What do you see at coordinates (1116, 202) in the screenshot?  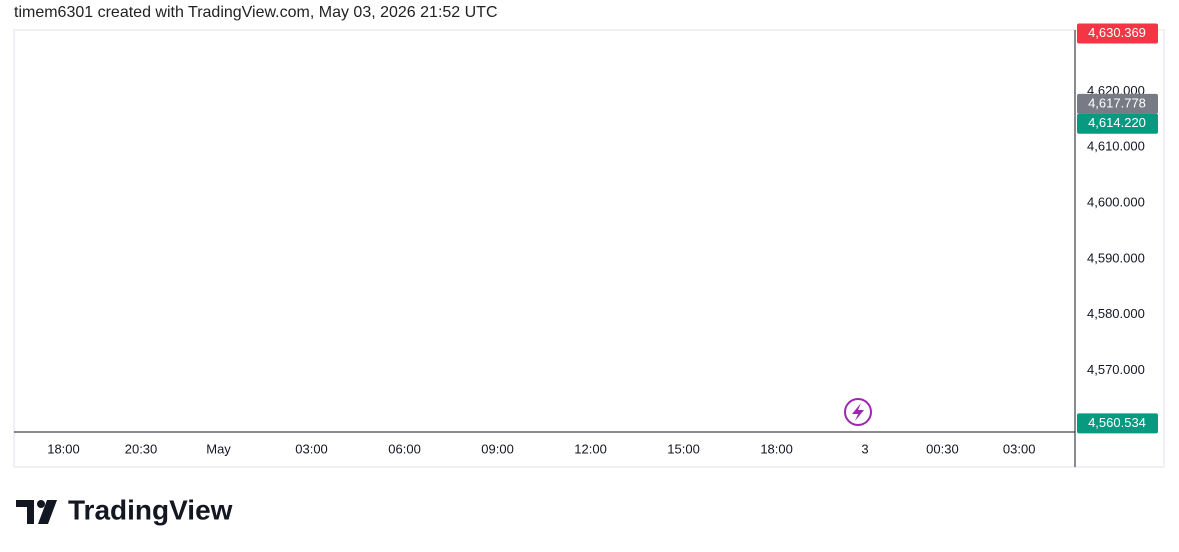 I see `y-tick-label: 4,600.000` at bounding box center [1116, 202].